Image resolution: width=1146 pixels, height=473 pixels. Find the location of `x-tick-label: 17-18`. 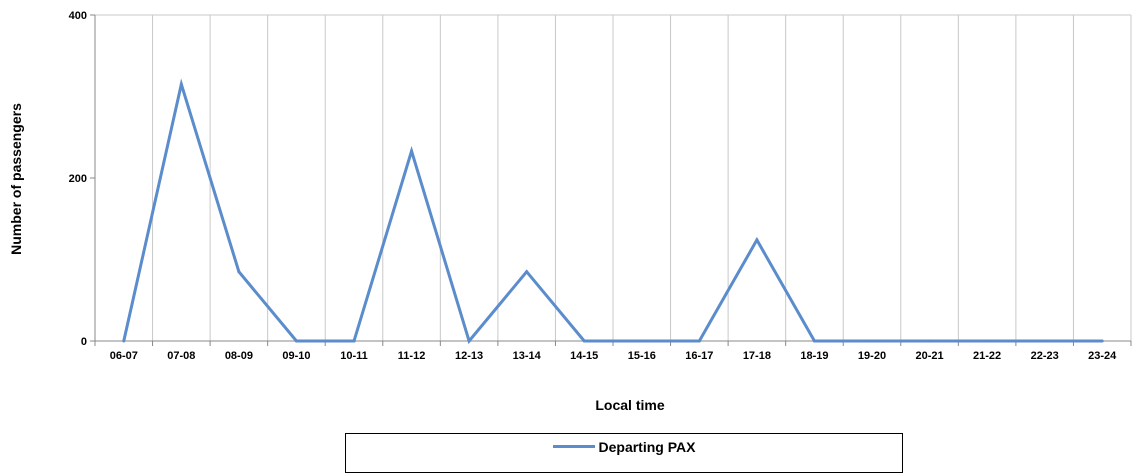

x-tick-label: 17-18 is located at coordinates (757, 356).